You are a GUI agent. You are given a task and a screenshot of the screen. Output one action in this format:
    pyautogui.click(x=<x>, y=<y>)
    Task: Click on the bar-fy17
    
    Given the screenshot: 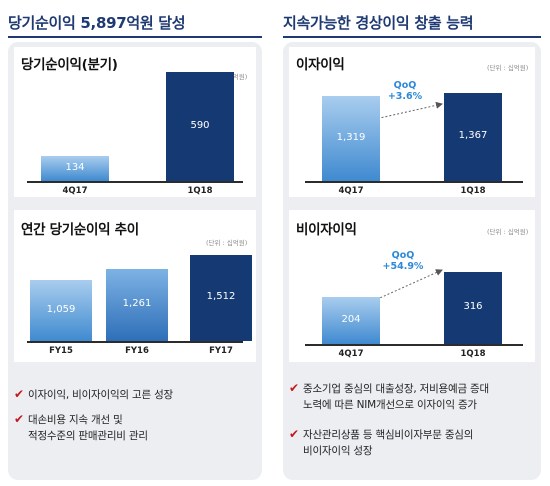 What is the action you would take?
    pyautogui.click(x=221, y=298)
    